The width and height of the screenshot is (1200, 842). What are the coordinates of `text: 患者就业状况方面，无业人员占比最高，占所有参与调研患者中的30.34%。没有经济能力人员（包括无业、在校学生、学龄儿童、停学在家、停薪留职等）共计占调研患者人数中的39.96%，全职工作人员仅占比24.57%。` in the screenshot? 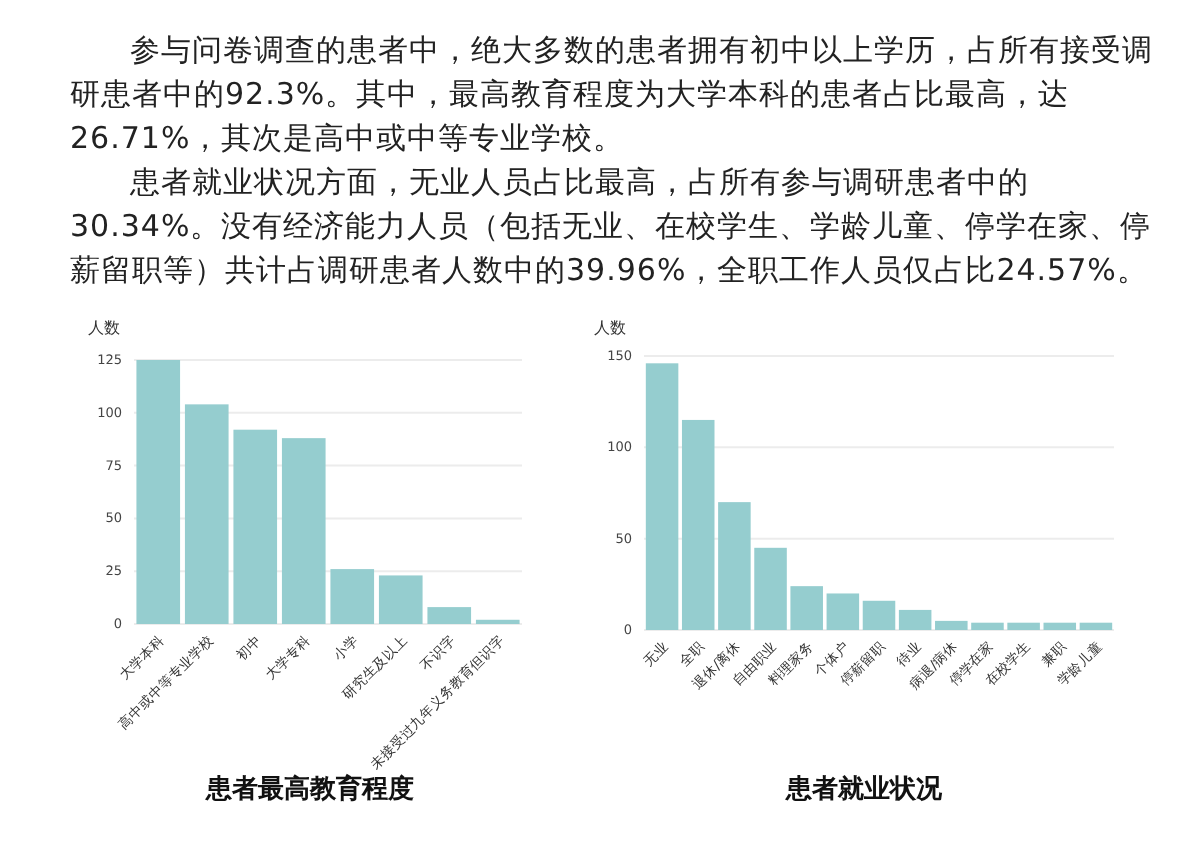 It's located at (612, 227).